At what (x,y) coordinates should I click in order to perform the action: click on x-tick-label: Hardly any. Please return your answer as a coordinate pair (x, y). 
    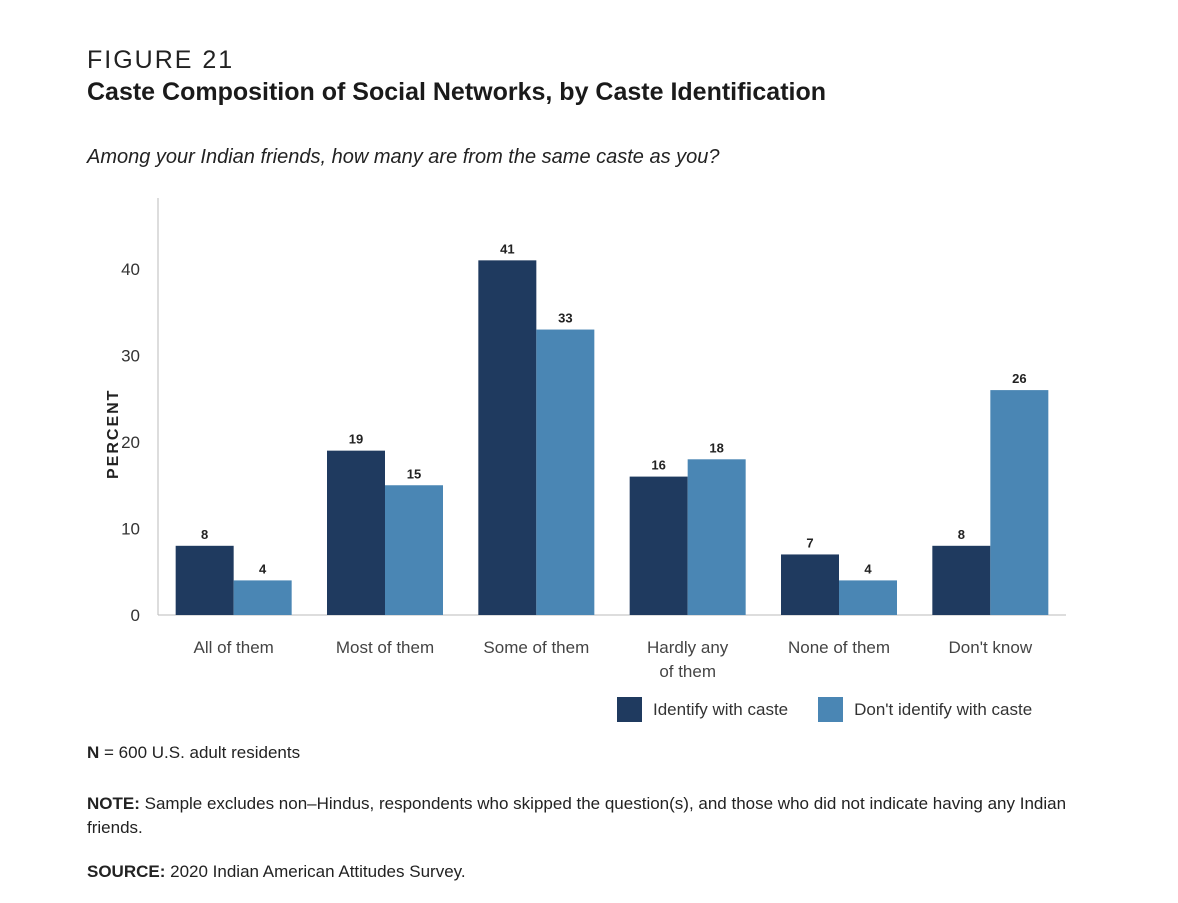
    Looking at the image, I should click on (688, 647).